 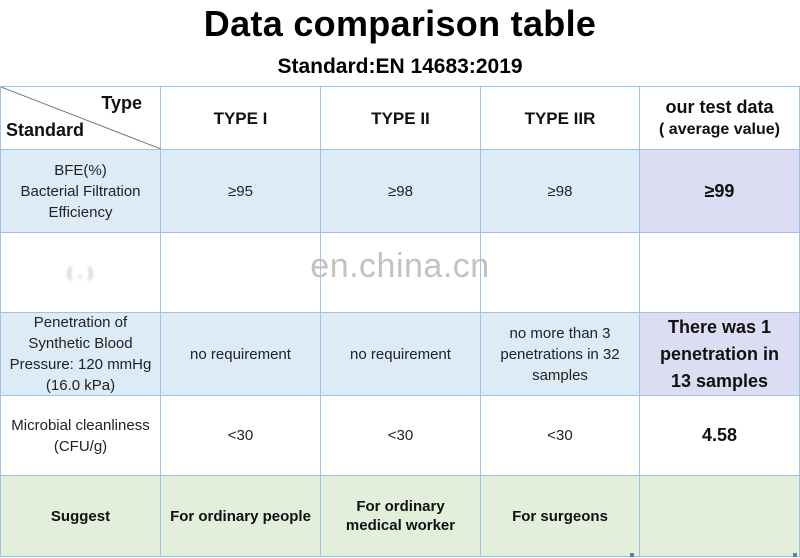 What do you see at coordinates (241, 118) in the screenshot?
I see `header-type-1: TYPE I` at bounding box center [241, 118].